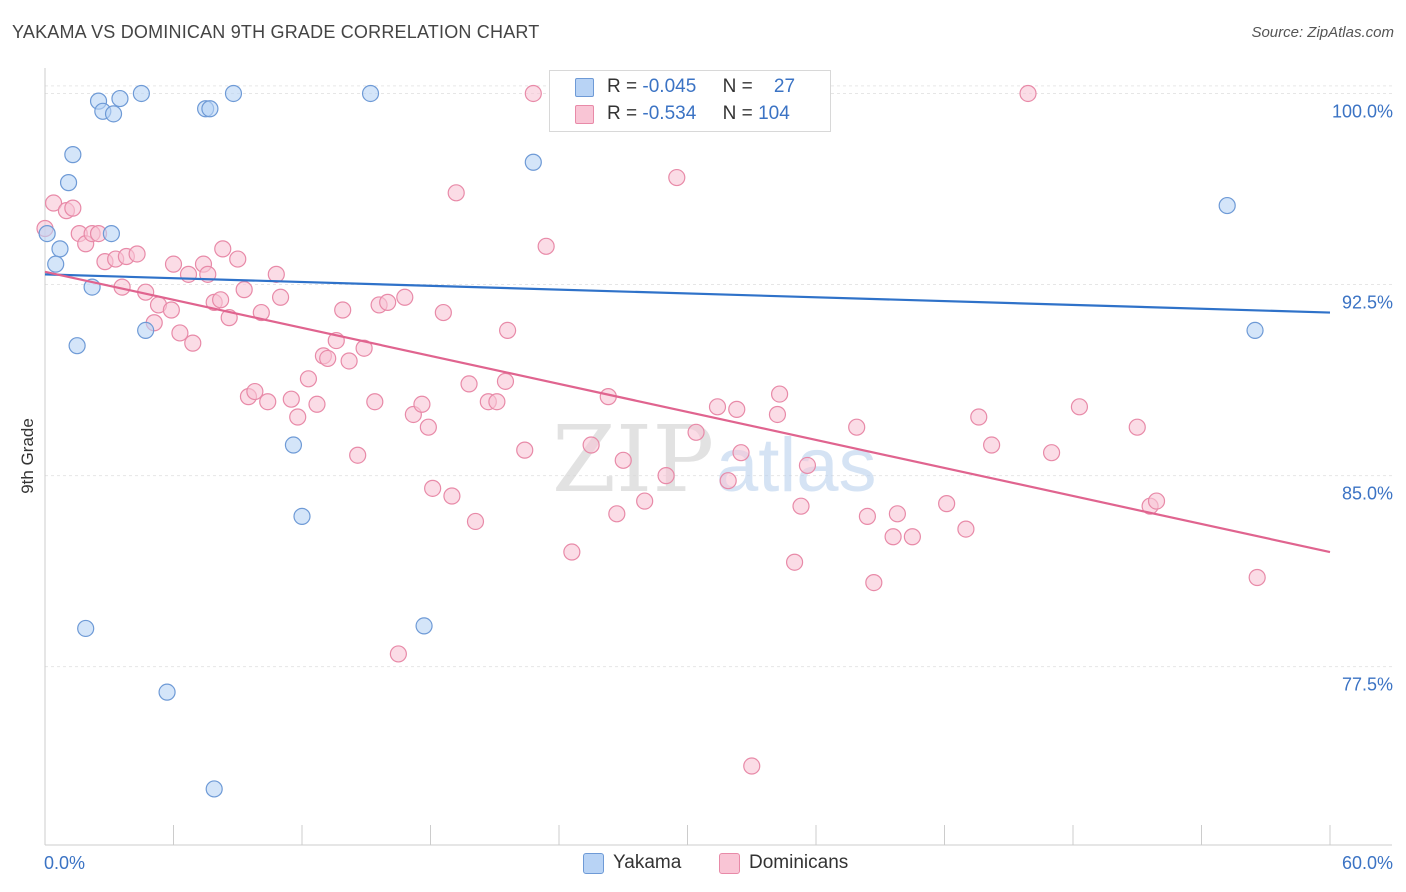 The height and width of the screenshot is (892, 1406). I want to click on legend-r-value: -0.045, so click(669, 86).